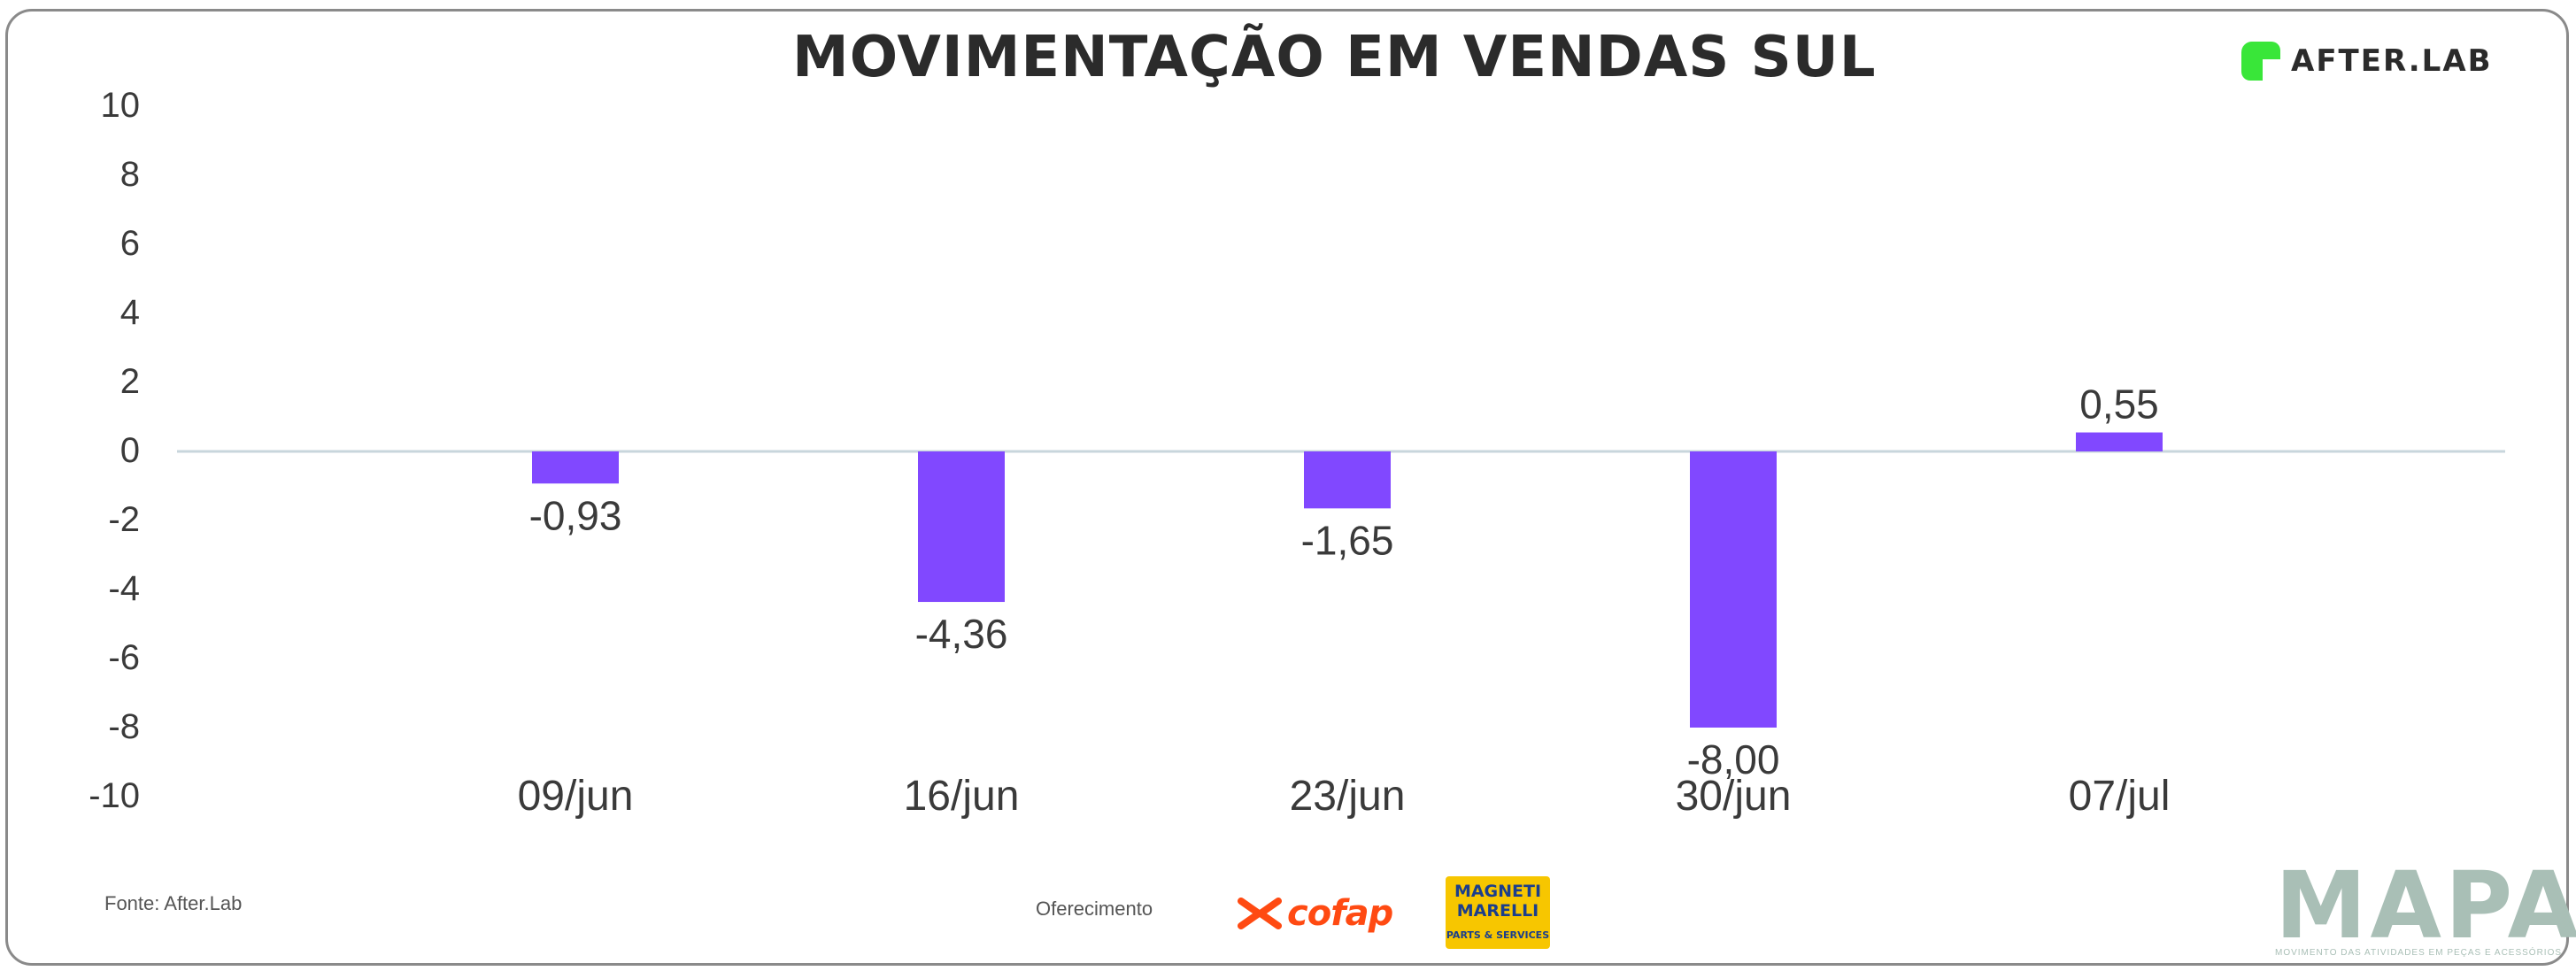 Image resolution: width=2576 pixels, height=971 pixels. I want to click on y-tick-label: 4, so click(130, 312).